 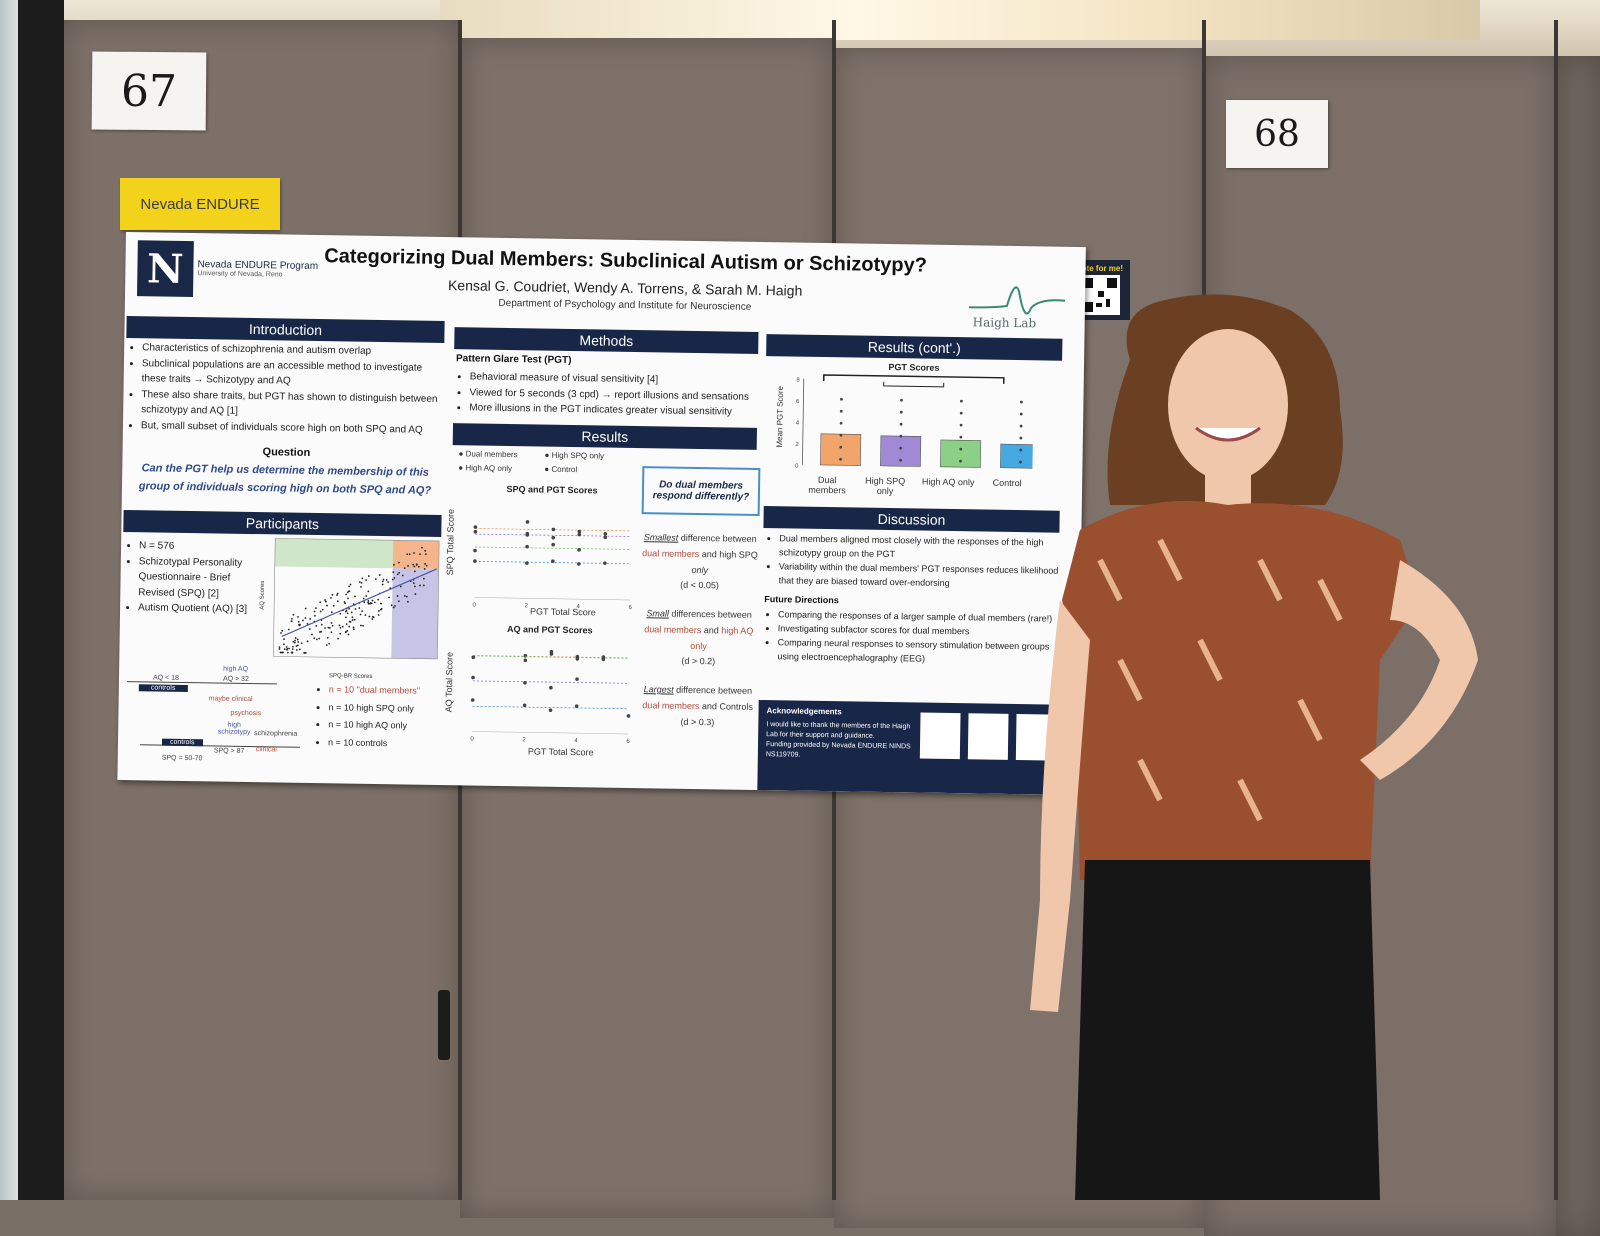 What do you see at coordinates (200, 204) in the screenshot?
I see `nevada-endure-sticky: Nevada ENDURE` at bounding box center [200, 204].